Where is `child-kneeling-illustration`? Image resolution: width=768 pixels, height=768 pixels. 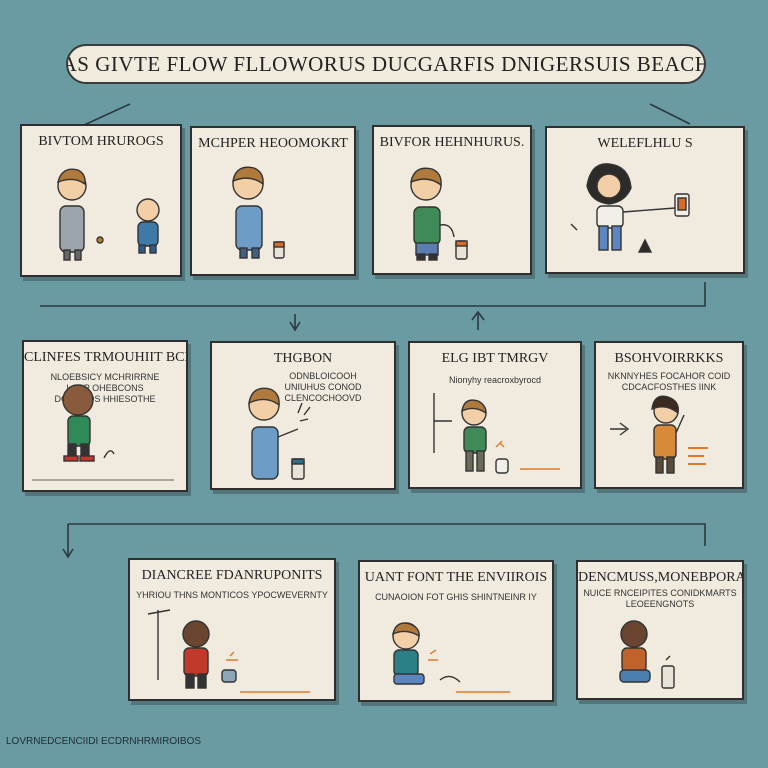
child-kneeling-illustration is located at coordinates (451, 657).